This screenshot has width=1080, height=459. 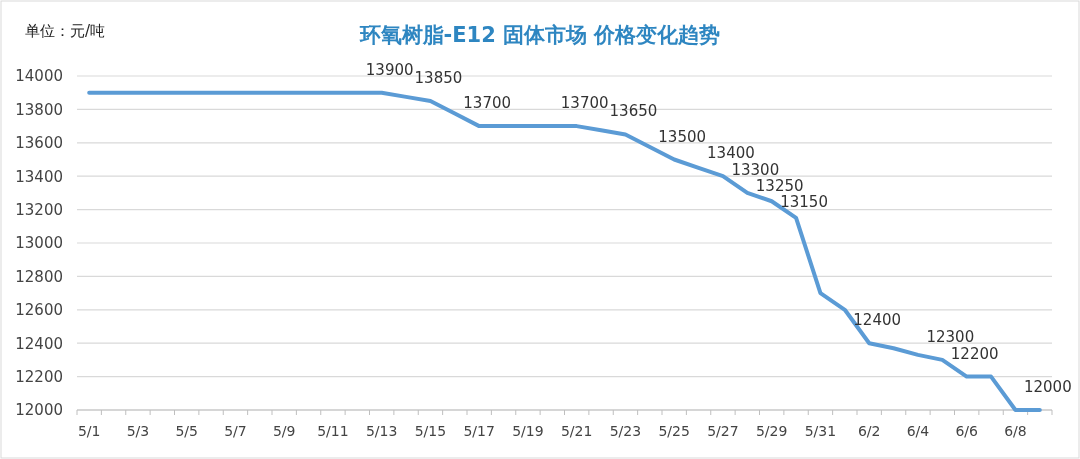 What do you see at coordinates (39, 310) in the screenshot?
I see `y-tick-label: 12600` at bounding box center [39, 310].